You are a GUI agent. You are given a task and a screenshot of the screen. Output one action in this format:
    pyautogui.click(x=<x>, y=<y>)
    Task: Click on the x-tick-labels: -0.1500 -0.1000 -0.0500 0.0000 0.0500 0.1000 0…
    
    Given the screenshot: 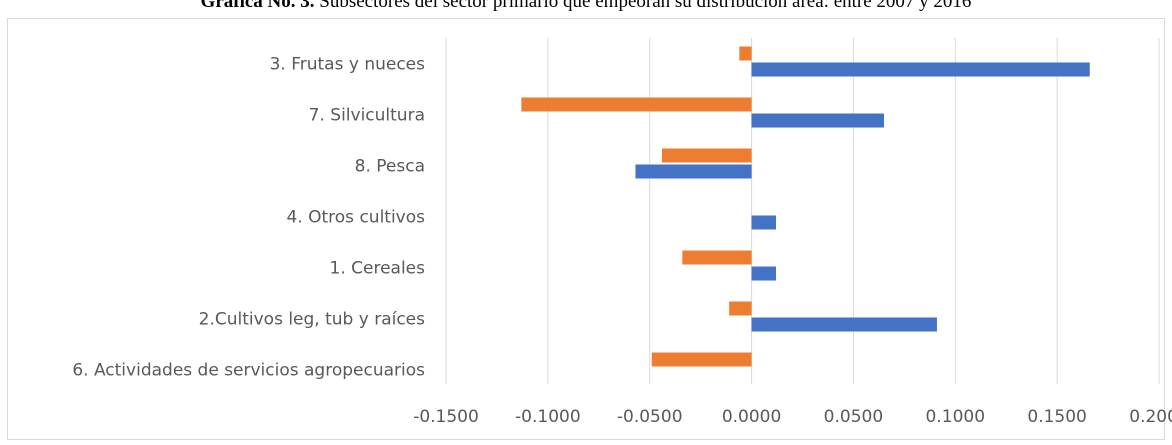 What is the action you would take?
    pyautogui.click(x=792, y=417)
    